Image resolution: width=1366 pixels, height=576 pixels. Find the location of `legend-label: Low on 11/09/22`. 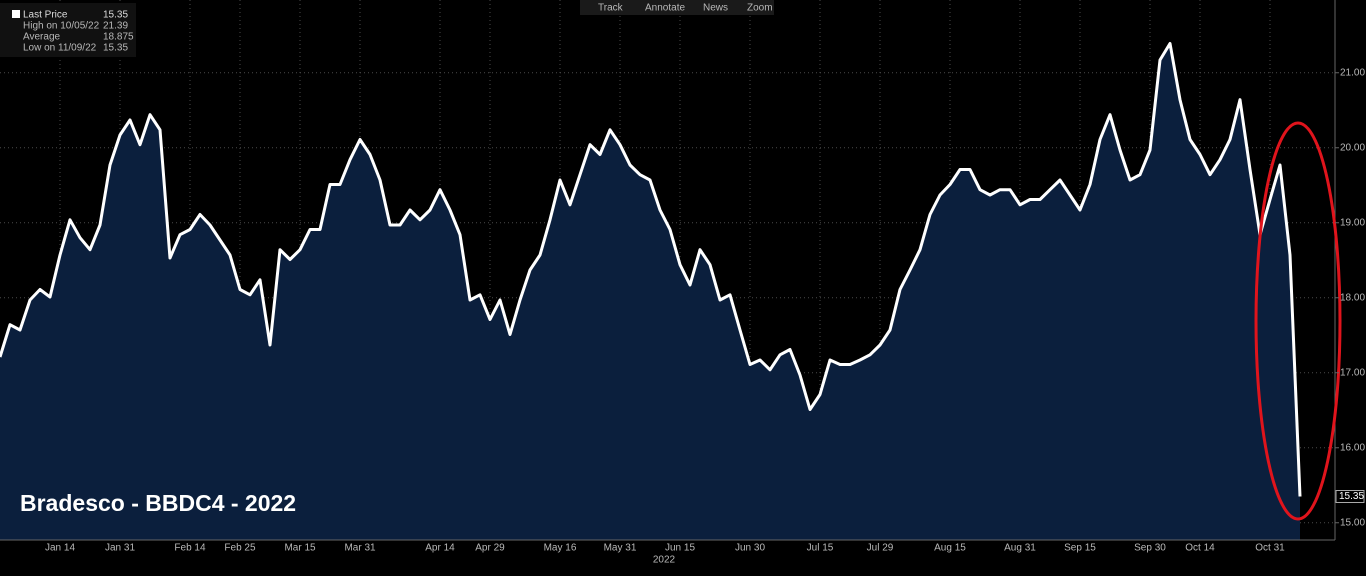

legend-label: Low on 11/09/22 is located at coordinates (60, 48).